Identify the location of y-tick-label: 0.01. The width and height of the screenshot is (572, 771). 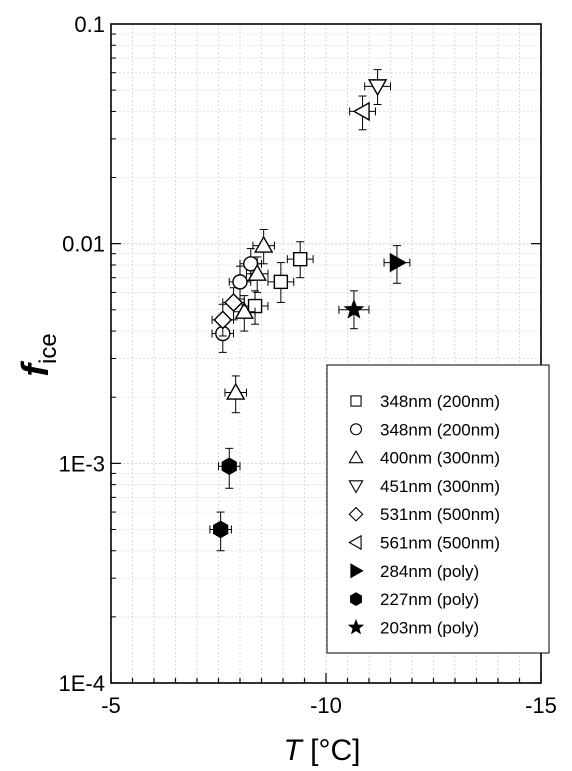
(83, 244).